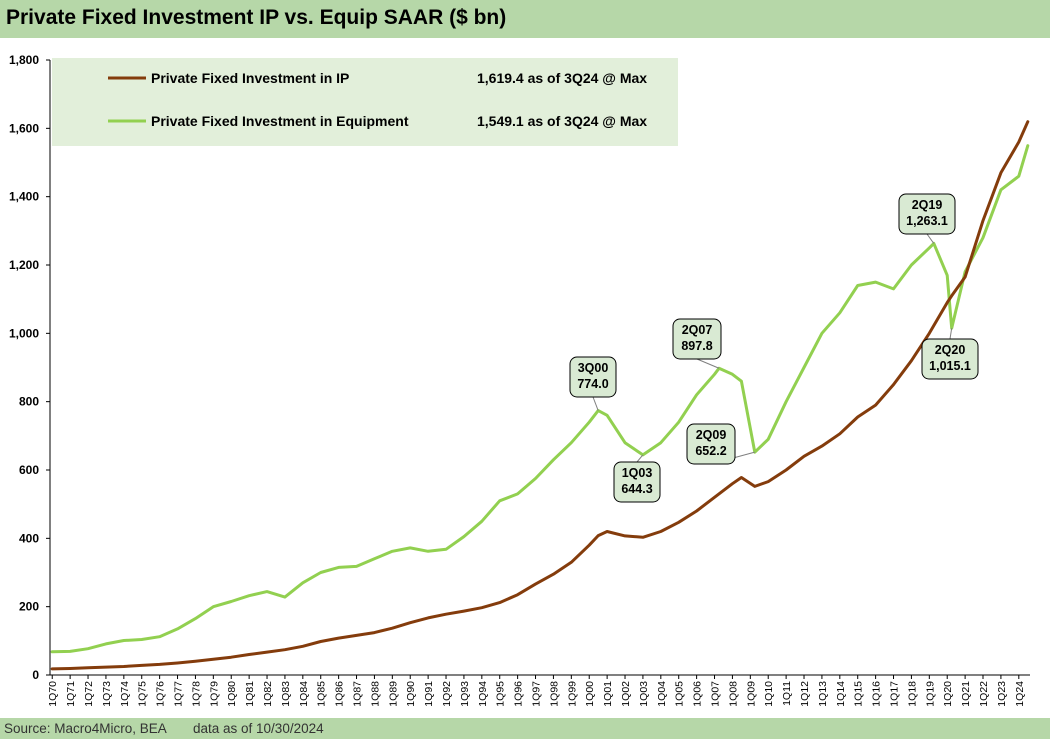 The width and height of the screenshot is (1050, 739). What do you see at coordinates (35, 675) in the screenshot?
I see `y-tick-label: 0` at bounding box center [35, 675].